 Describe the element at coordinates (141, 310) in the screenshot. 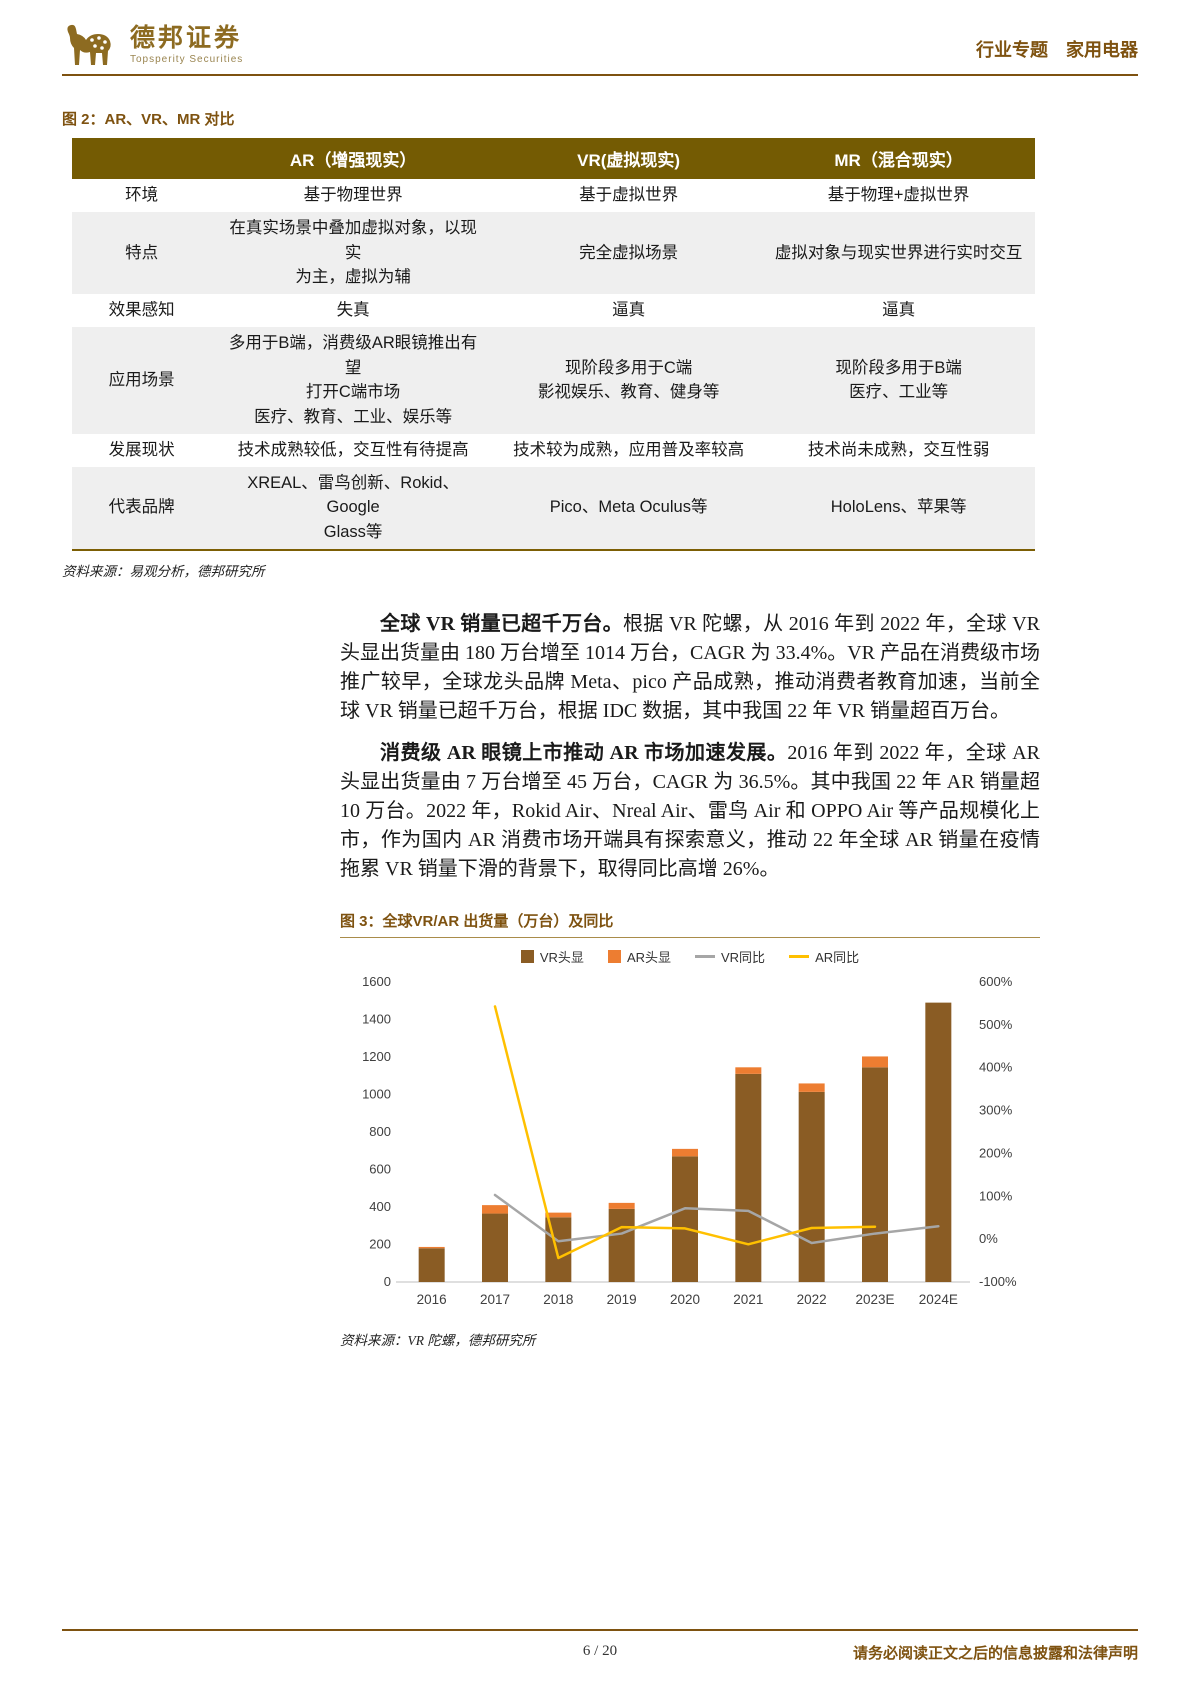

I see `table-row-label: 效果感知` at that location.